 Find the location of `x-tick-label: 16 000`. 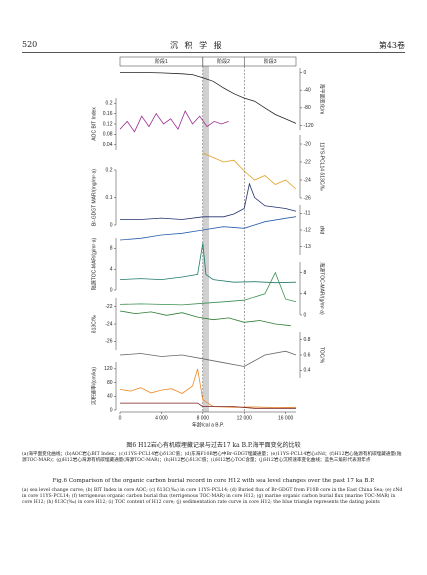

x-tick-label: 16 000 is located at coordinates (286, 418).